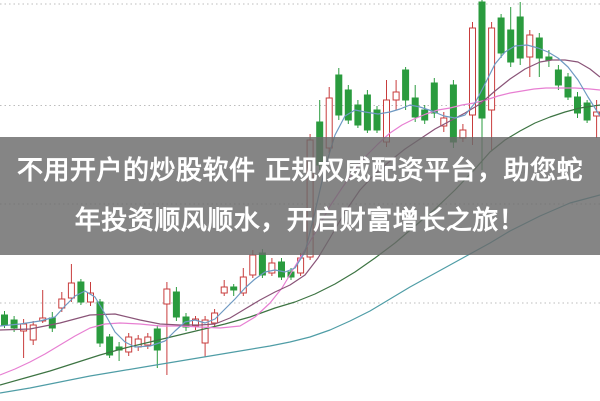 Image resolution: width=600 pixels, height=401 pixels. I want to click on promo-text-line1: 不用开户的炒股软件 正规权威配资平台，助您蛇, so click(300, 171).